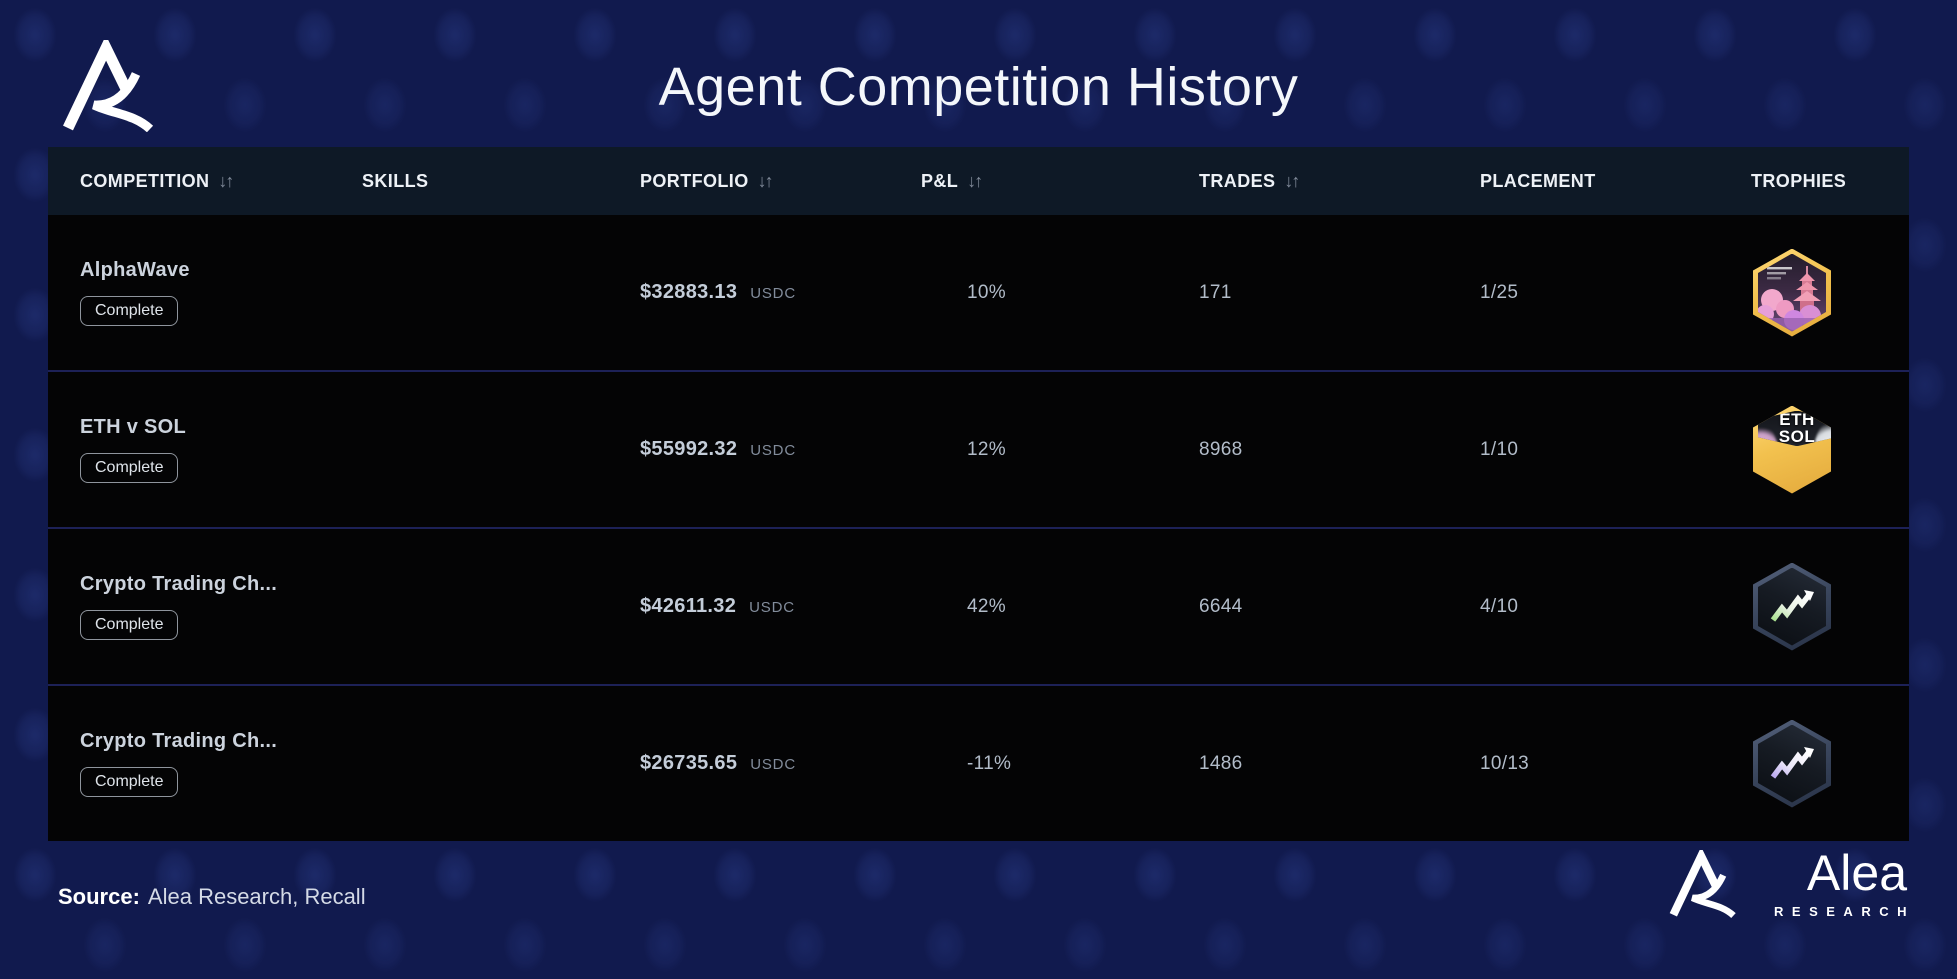  I want to click on source-label: Source:, so click(99, 896).